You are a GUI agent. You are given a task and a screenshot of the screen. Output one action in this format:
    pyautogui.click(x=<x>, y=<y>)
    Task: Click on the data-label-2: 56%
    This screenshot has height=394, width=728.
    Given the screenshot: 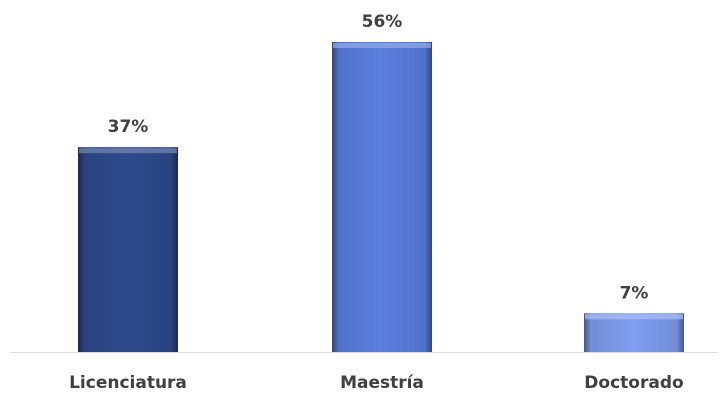 What is the action you would take?
    pyautogui.click(x=382, y=22)
    